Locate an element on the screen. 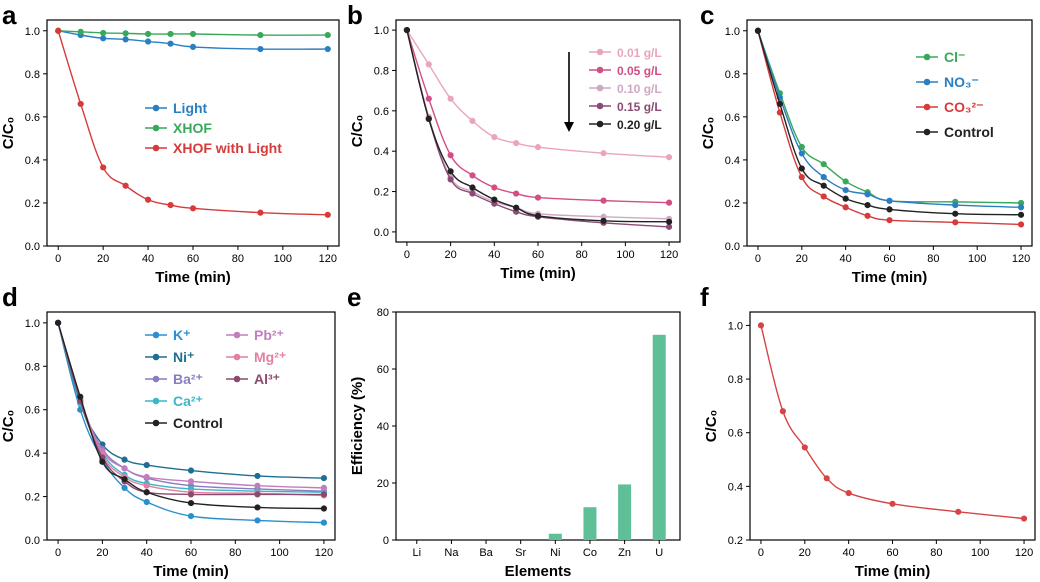 The image size is (1040, 582). x-tick-label: 60 is located at coordinates (193, 259).